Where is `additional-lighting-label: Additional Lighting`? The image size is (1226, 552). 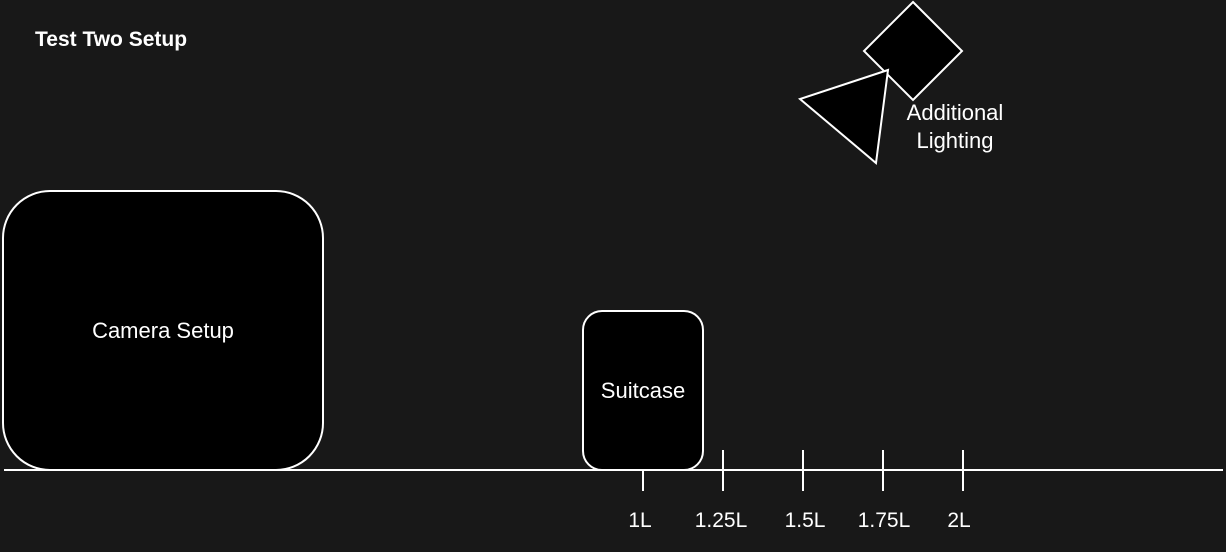
additional-lighting-label: Additional Lighting is located at coordinates (955, 127).